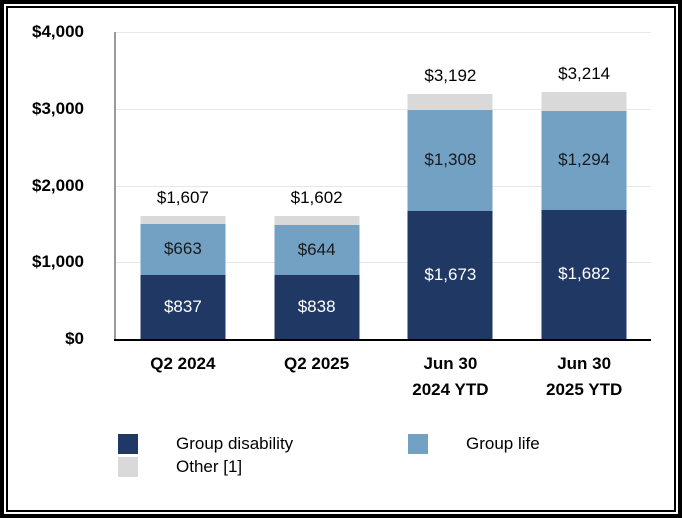 Image resolution: width=682 pixels, height=518 pixels. I want to click on bar-segment-group-life: $644, so click(317, 250).